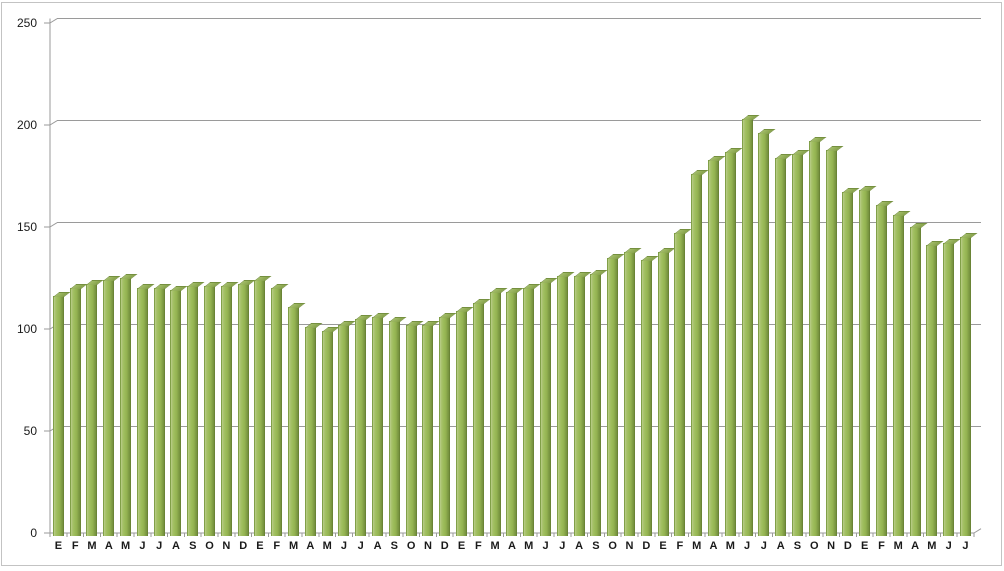 Image resolution: width=1004 pixels, height=571 pixels. I want to click on y-axis-tick-label: 200, so click(26, 125).